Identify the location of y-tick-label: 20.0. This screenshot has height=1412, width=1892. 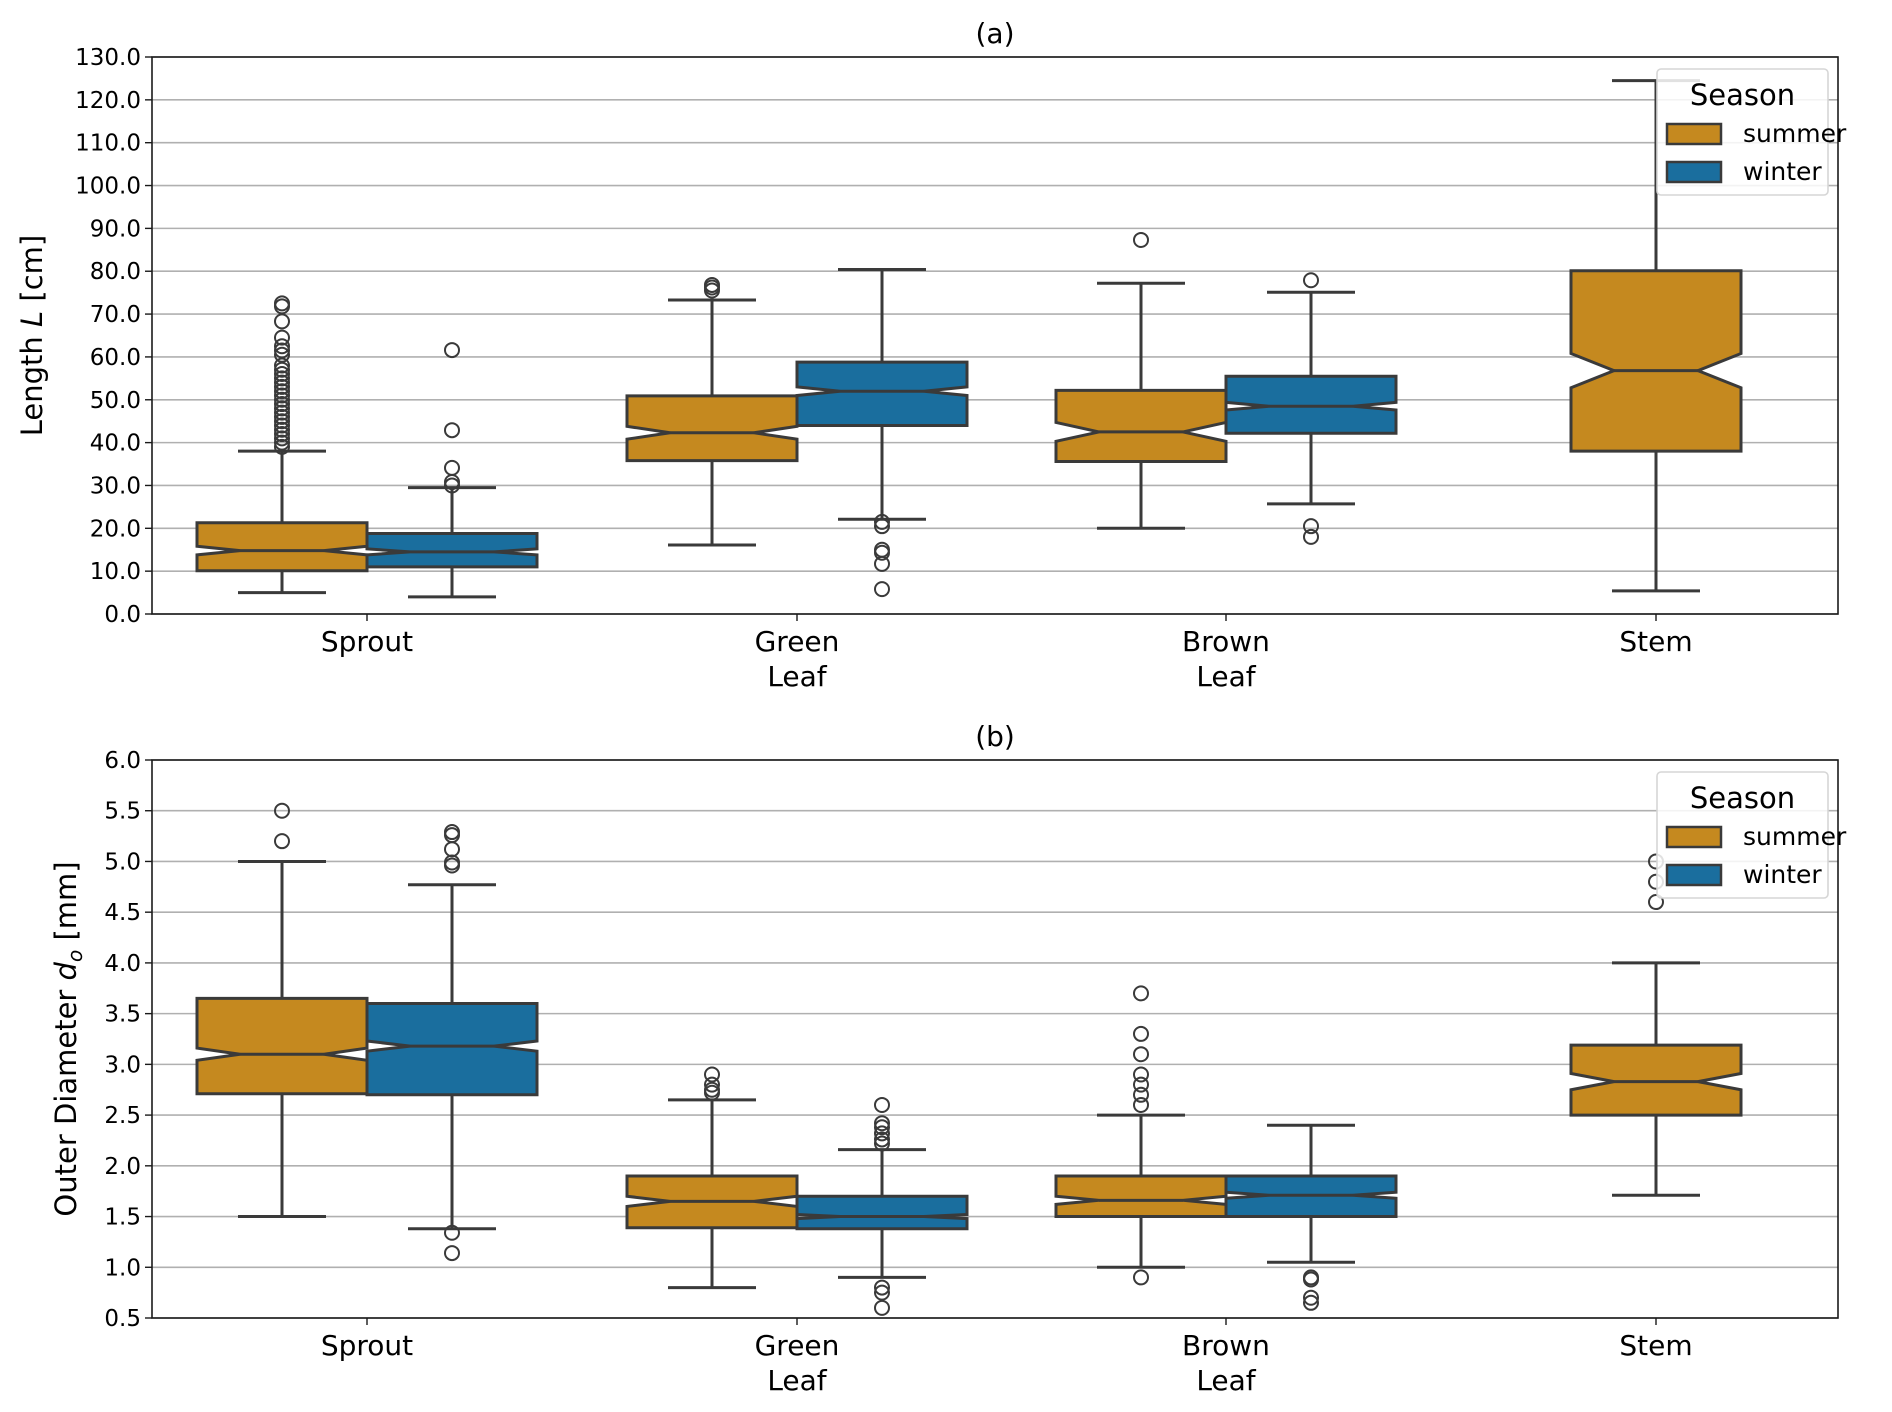
(115, 529).